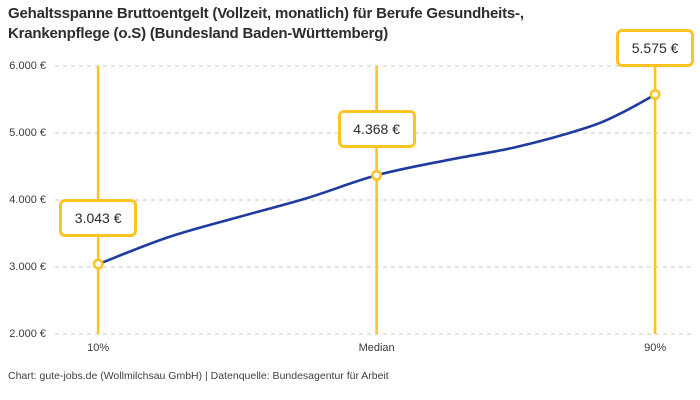 This screenshot has height=400, width=700. What do you see at coordinates (27, 267) in the screenshot?
I see `y-tick-label-3000: 3.000 €` at bounding box center [27, 267].